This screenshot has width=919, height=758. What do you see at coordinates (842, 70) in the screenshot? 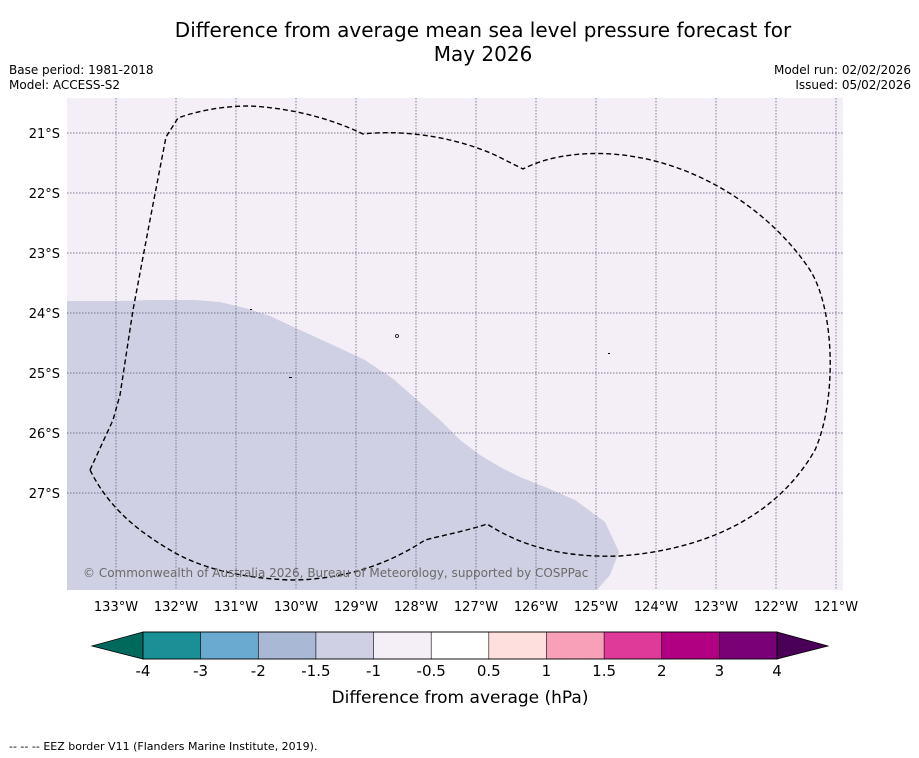
I see `model-run: Model run: 02/02/2026` at bounding box center [842, 70].